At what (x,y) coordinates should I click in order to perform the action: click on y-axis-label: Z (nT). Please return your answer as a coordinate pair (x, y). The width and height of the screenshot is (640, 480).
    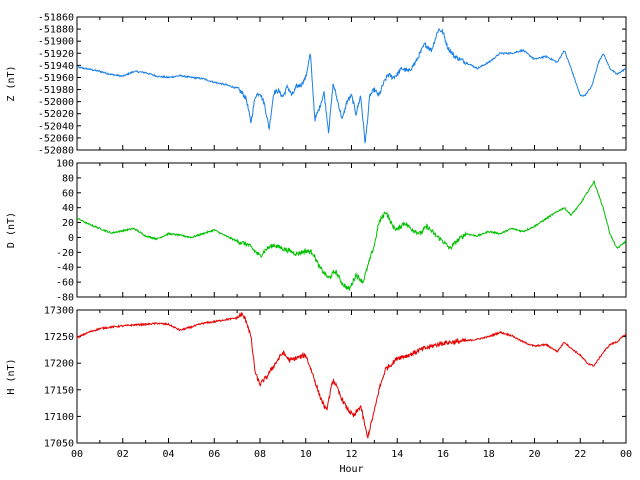
    Looking at the image, I should click on (11, 83).